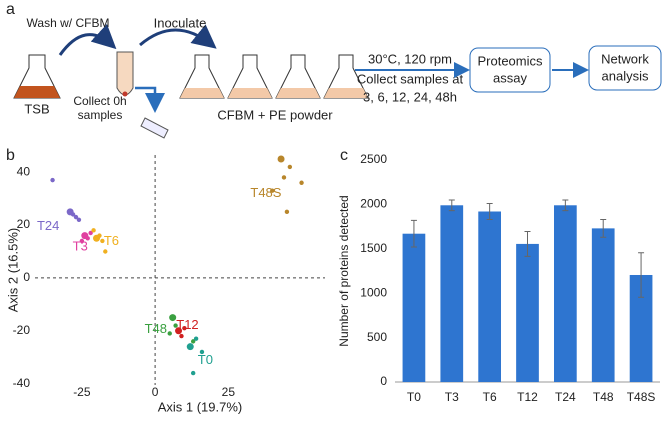 The height and width of the screenshot is (422, 667). Describe the element at coordinates (410, 78) in the screenshot. I see `label: Collect samples at` at that location.